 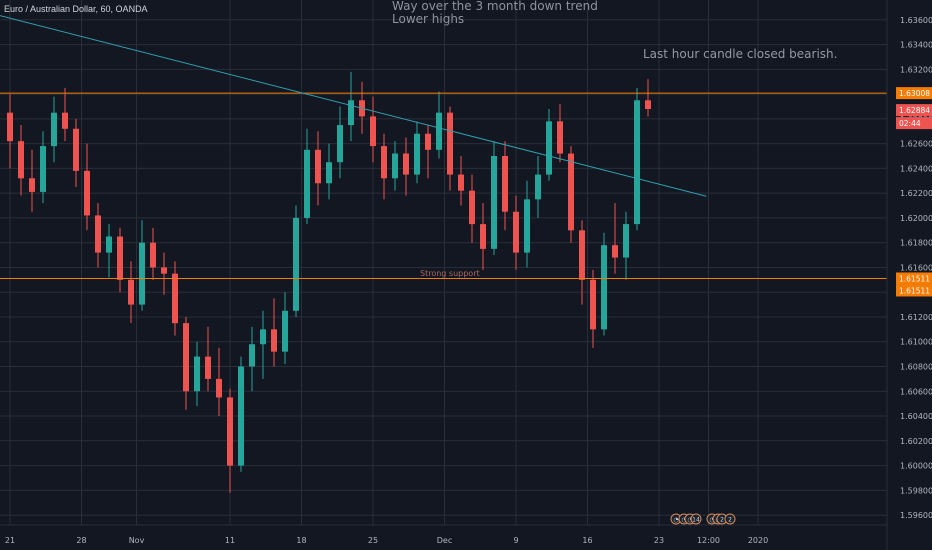 What do you see at coordinates (916, 168) in the screenshot?
I see `price-tick-label: 1.62400` at bounding box center [916, 168].